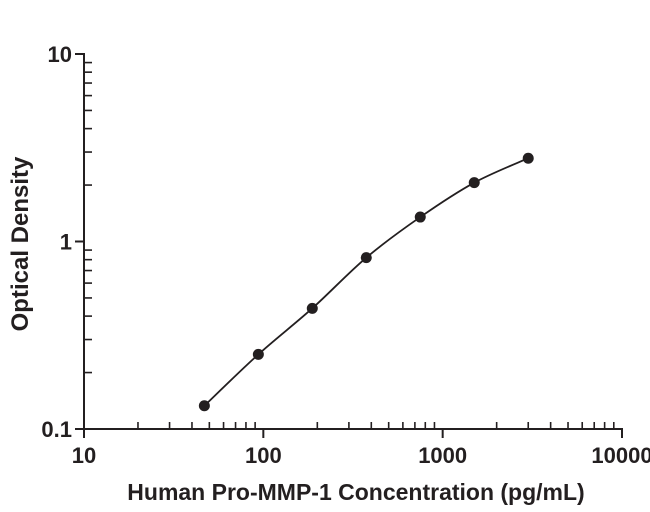 The image size is (650, 512). Describe the element at coordinates (620, 455) in the screenshot. I see `x-tick-label: 10000` at that location.